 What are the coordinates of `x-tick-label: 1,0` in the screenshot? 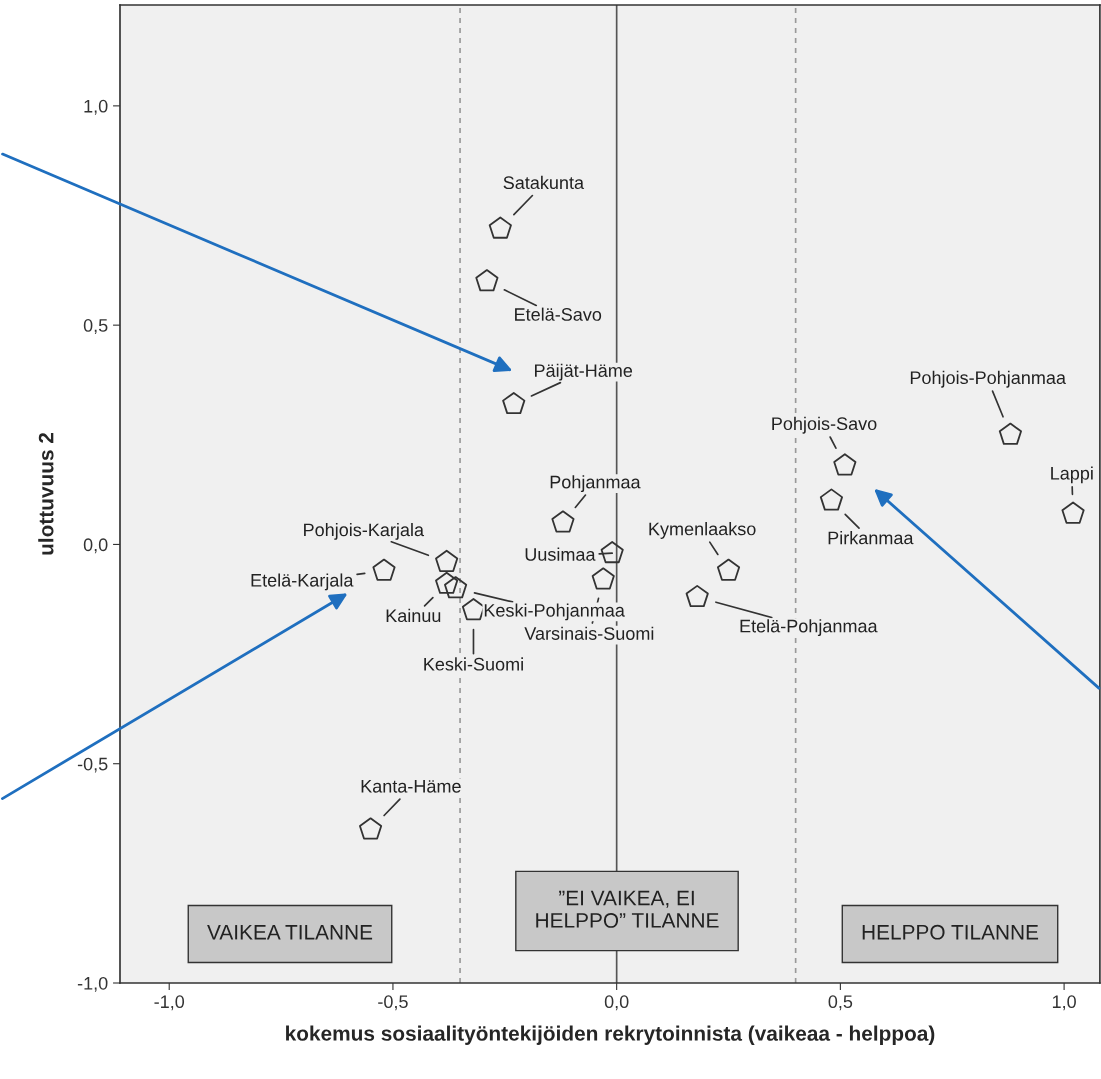 It's located at (1064, 1003).